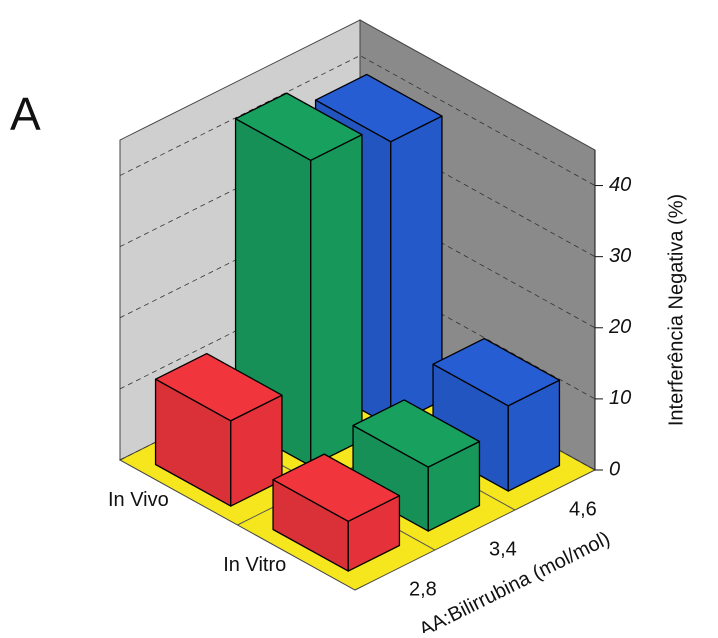  I want to click on y-tick-label: 40, so click(620, 185).